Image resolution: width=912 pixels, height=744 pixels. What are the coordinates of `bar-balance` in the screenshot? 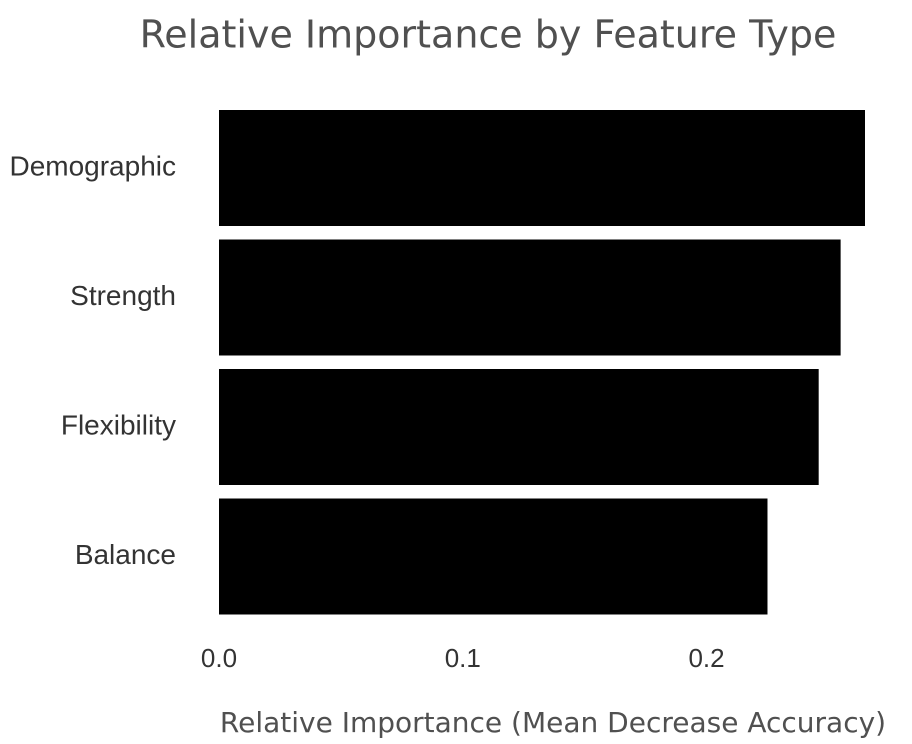 It's located at (493, 556).